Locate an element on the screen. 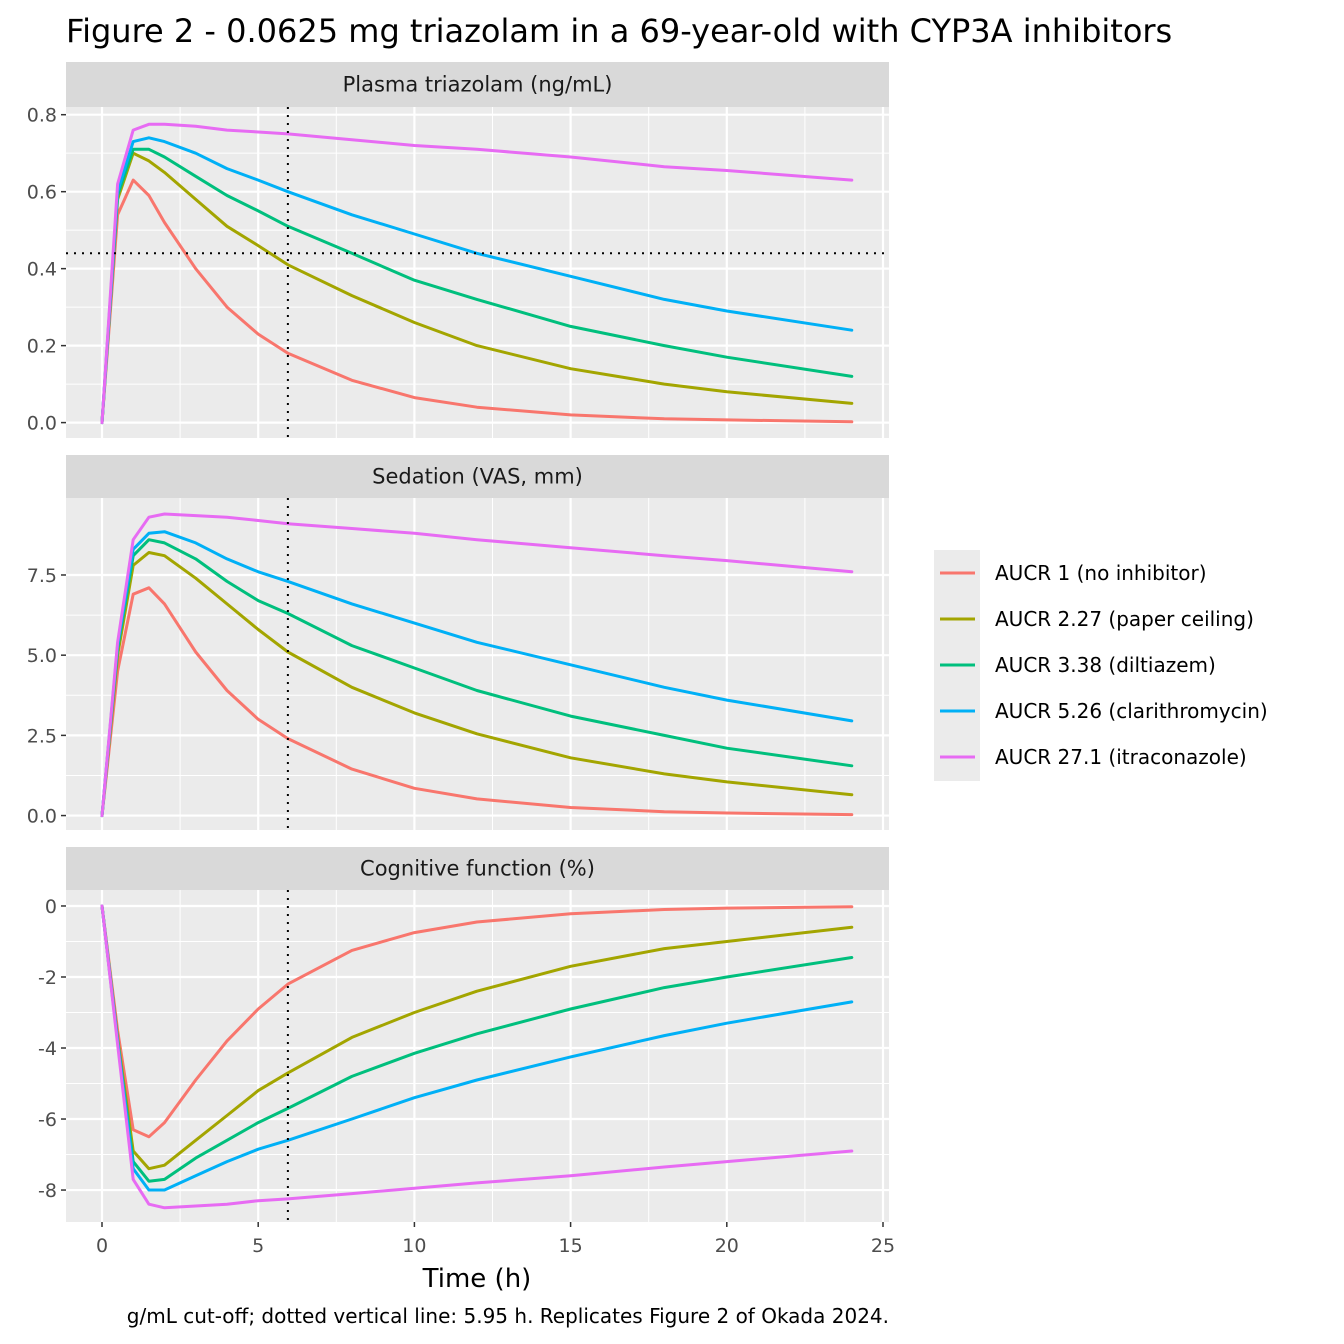 The image size is (1344, 1344). legend-label: AUCR 5.26 (clarithromycin) is located at coordinates (1131, 711).